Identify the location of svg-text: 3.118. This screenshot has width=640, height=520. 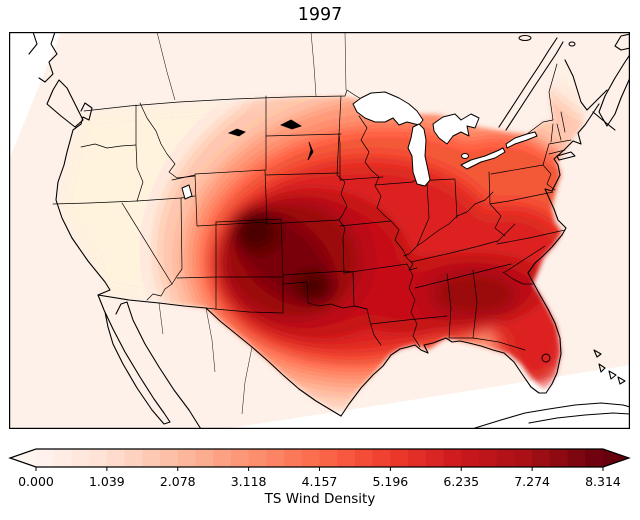
(249, 481).